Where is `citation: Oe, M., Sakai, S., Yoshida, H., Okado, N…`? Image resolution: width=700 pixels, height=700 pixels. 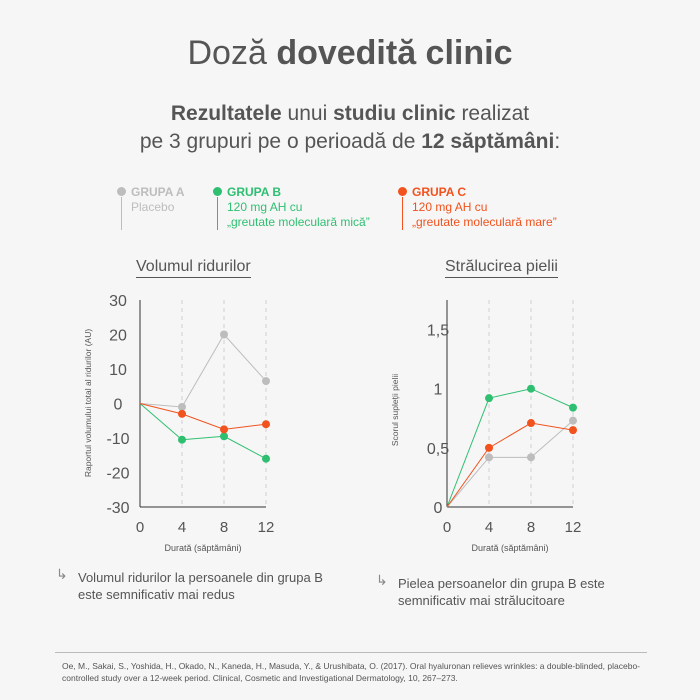 citation: Oe, M., Sakai, S., Yoshida, H., Okado, N… is located at coordinates (351, 672).